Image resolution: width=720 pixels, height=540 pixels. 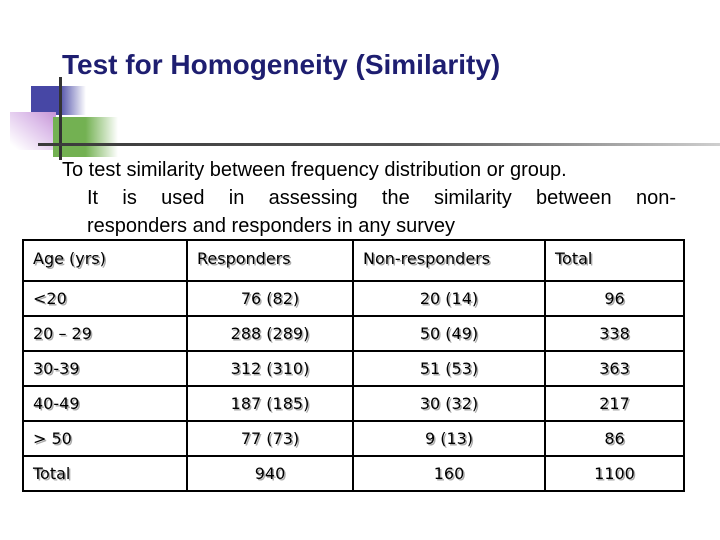 I want to click on table-row: 30-39 312 (310) 51 (53) 363, so click(x=353, y=368).